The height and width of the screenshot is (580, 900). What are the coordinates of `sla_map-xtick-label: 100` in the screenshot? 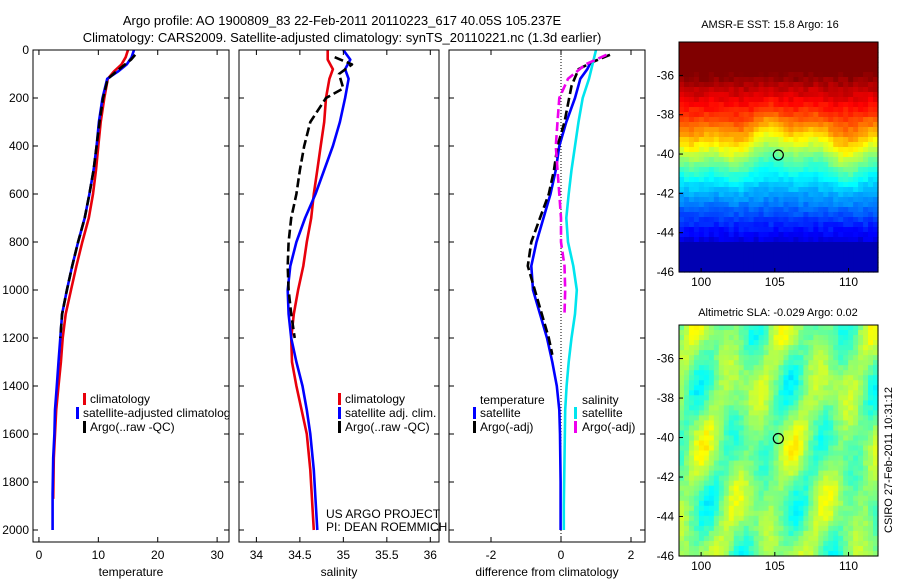 It's located at (701, 566).